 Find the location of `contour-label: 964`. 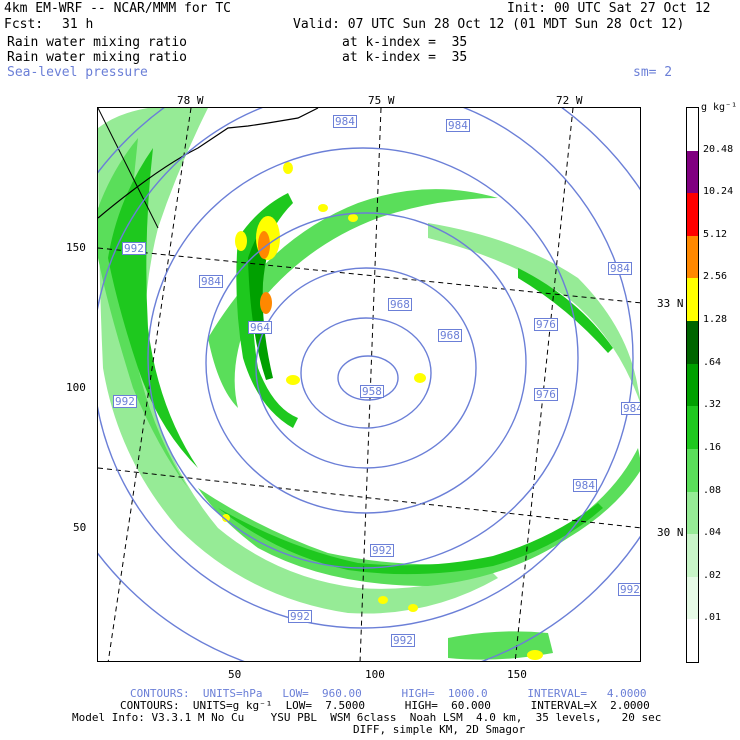

contour-label: 964 is located at coordinates (260, 327).